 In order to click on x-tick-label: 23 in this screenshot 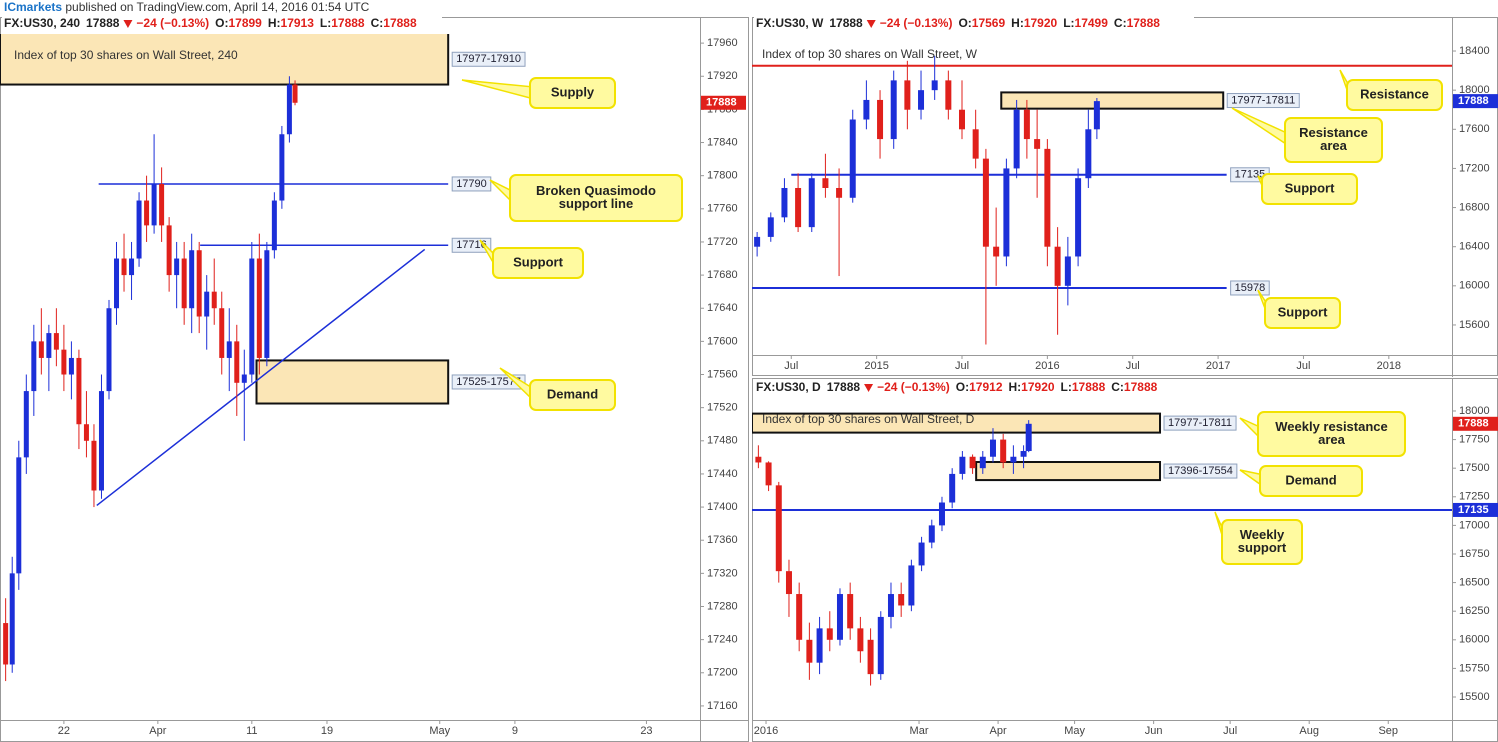, I will do `click(646, 731)`.